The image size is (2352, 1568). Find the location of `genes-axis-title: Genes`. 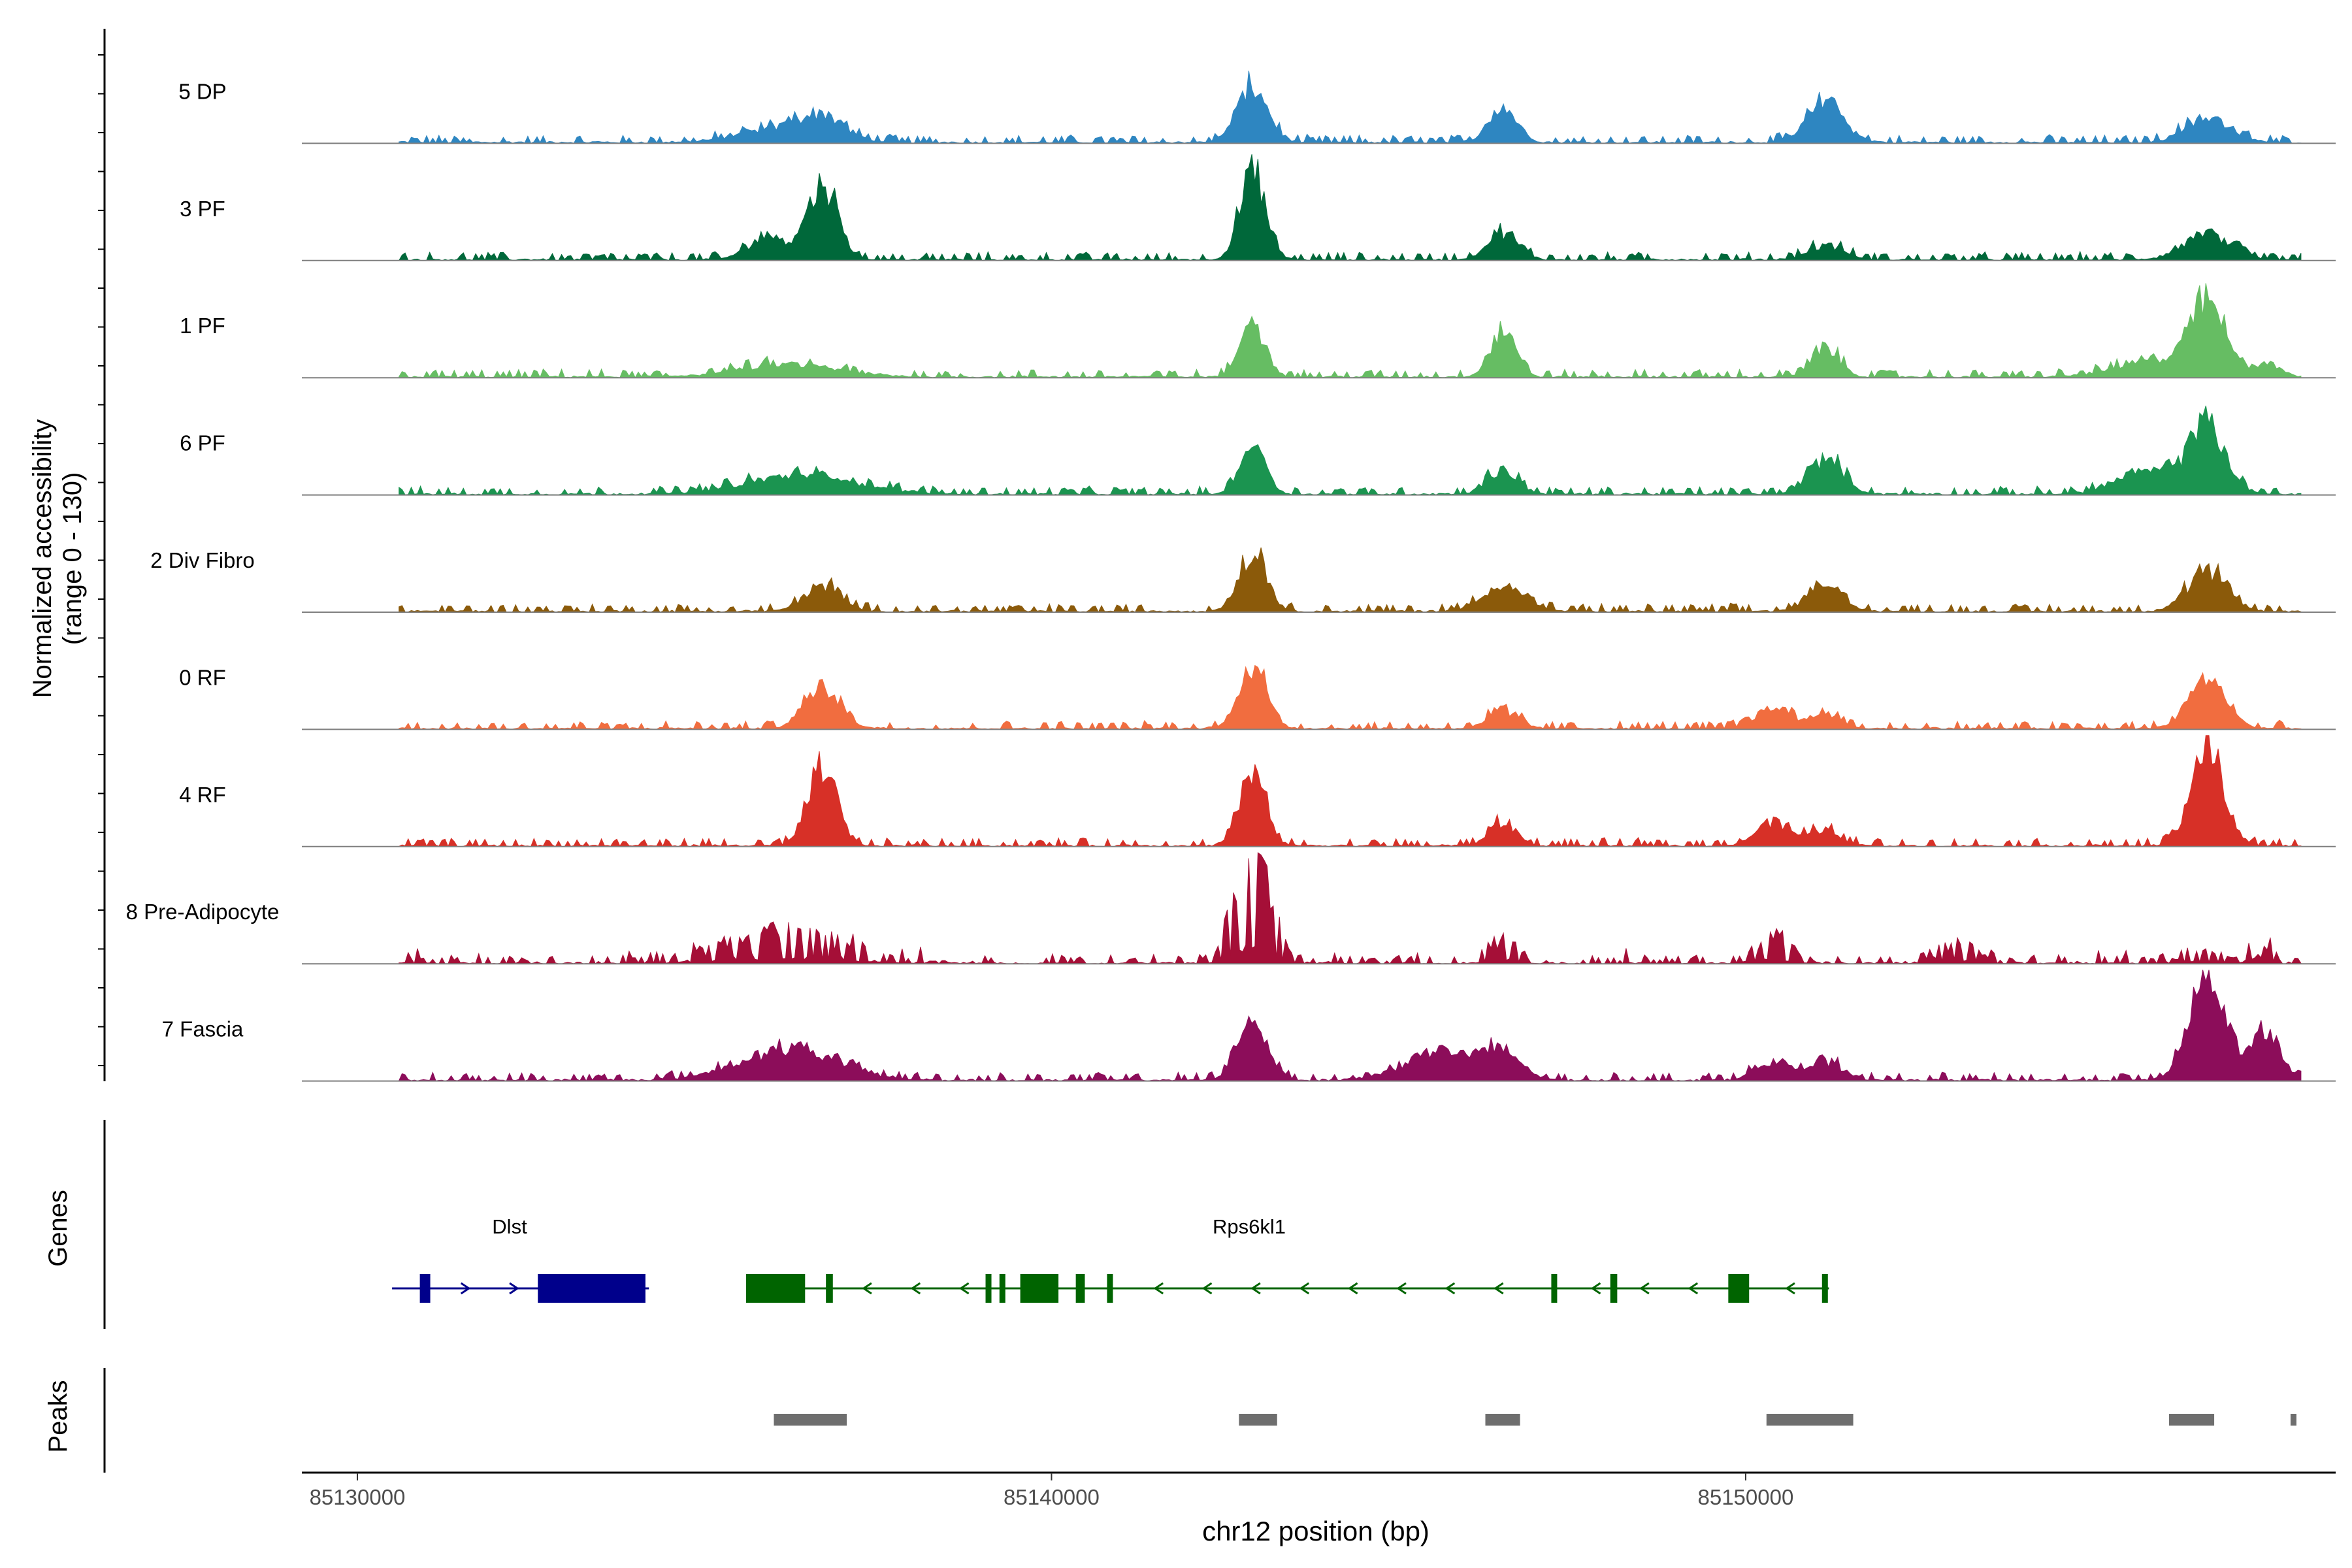

genes-axis-title: Genes is located at coordinates (58, 1228).